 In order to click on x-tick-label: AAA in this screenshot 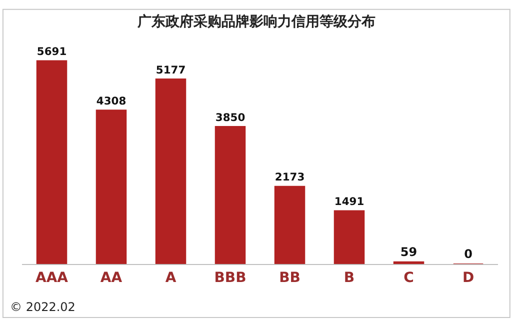, I will do `click(51, 278)`.